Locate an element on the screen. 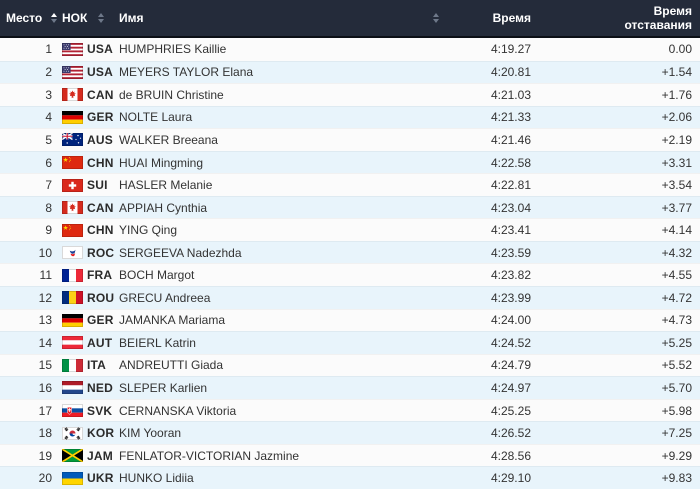 The width and height of the screenshot is (700, 489). flag-usa is located at coordinates (72, 49).